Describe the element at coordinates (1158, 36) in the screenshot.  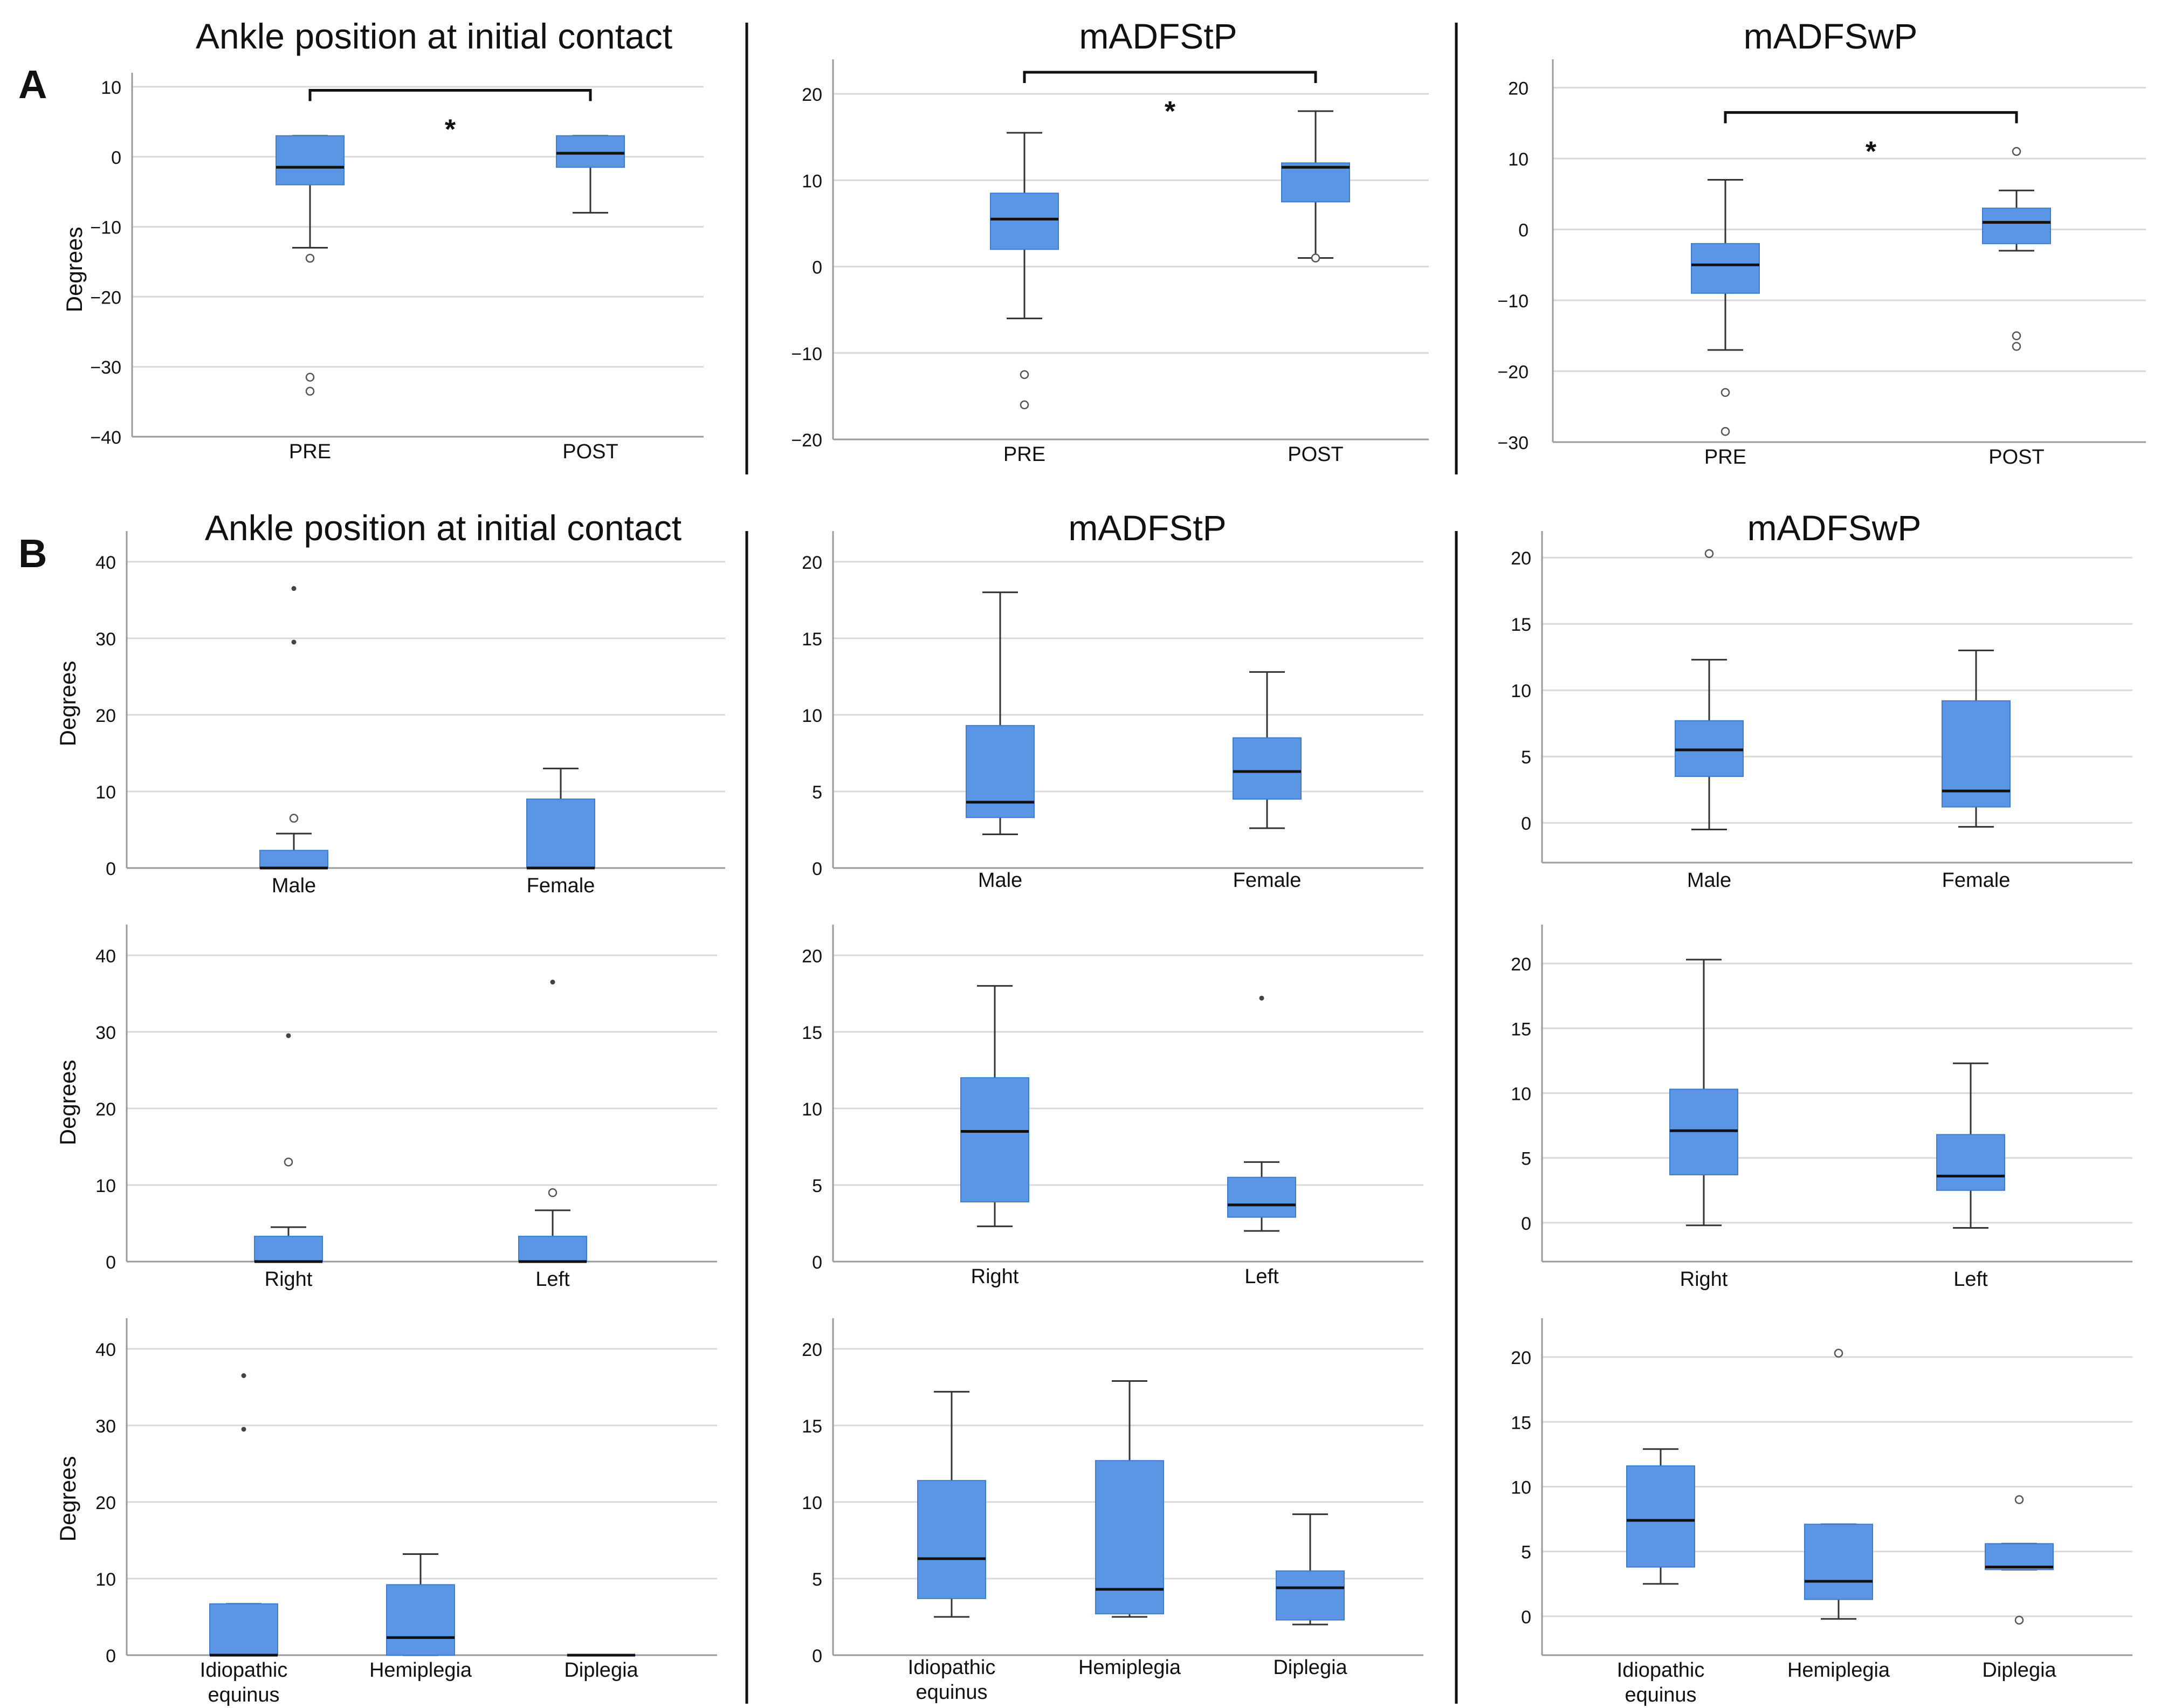
I see `chart-title-a2: mADFStP` at that location.